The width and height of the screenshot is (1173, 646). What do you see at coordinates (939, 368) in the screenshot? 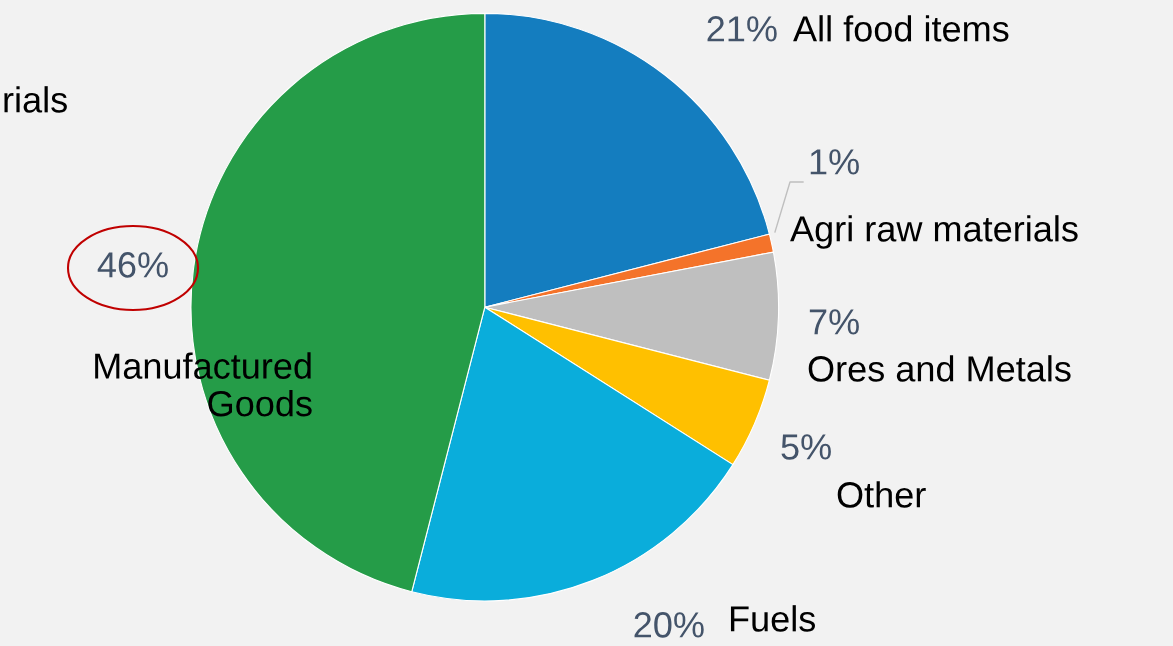
I see `slice-label: Ores and Metals` at bounding box center [939, 368].